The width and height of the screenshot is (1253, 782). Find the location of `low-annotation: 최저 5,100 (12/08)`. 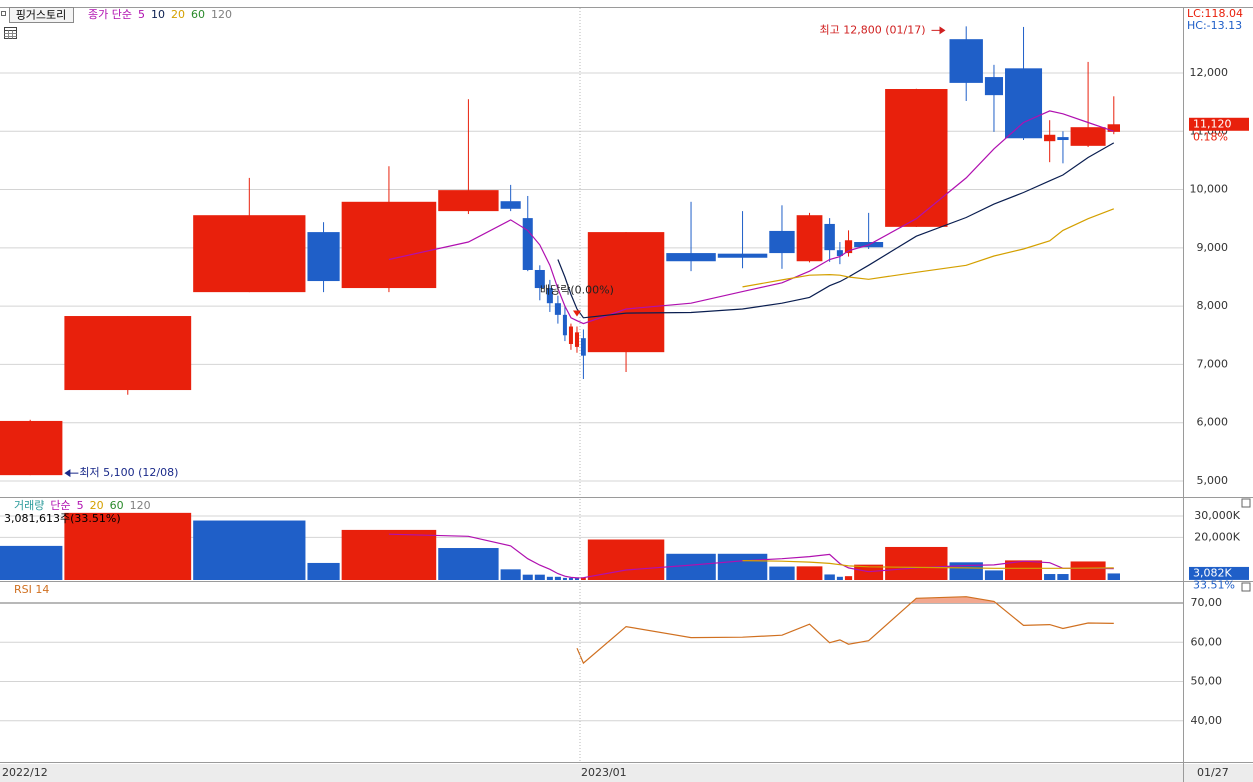

low-annotation: 최저 5,100 (12/08) is located at coordinates (128, 472).